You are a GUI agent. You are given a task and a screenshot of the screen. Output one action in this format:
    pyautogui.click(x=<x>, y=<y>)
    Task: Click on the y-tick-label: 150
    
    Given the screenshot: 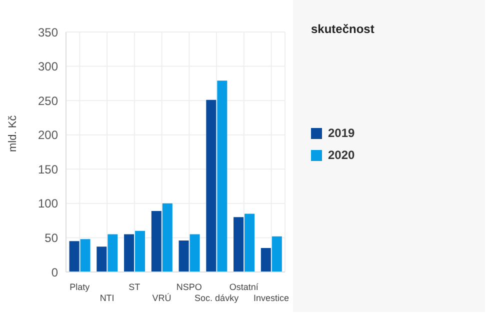 What is the action you would take?
    pyautogui.click(x=48, y=169)
    